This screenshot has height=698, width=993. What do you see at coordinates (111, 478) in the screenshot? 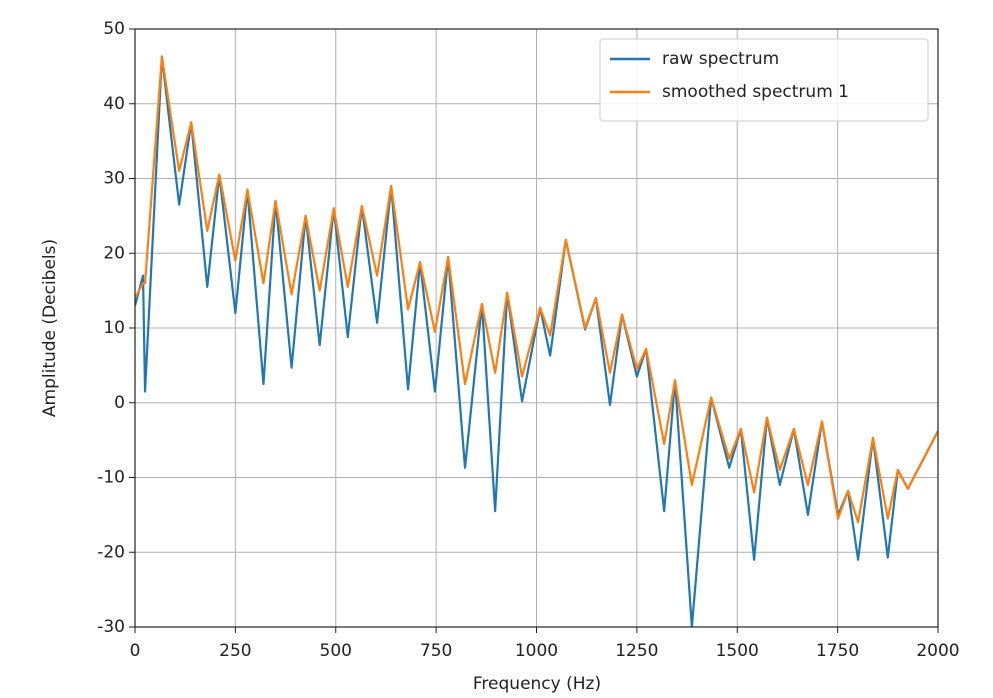
I see `y-tick-label: -10` at bounding box center [111, 478].